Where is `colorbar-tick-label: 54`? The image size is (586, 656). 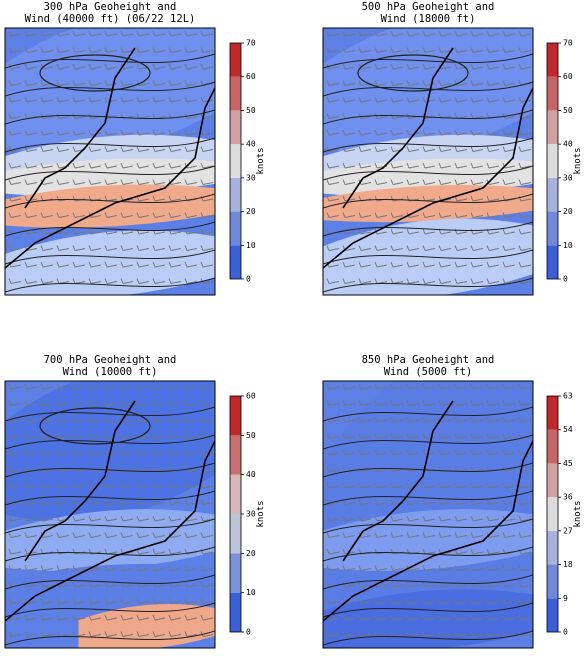 colorbar-tick-label: 54 is located at coordinates (568, 429).